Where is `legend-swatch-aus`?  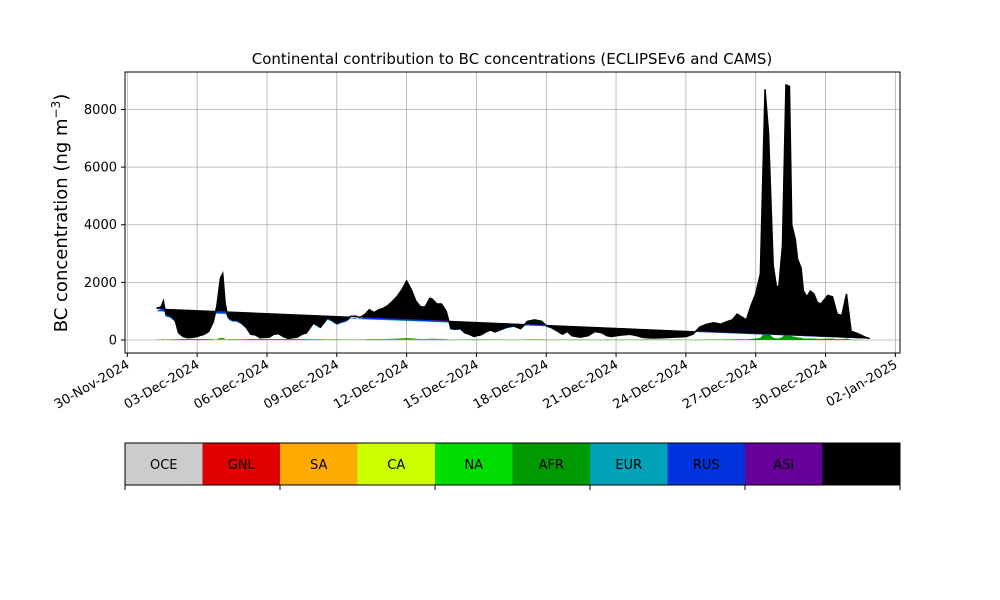 legend-swatch-aus is located at coordinates (861, 464).